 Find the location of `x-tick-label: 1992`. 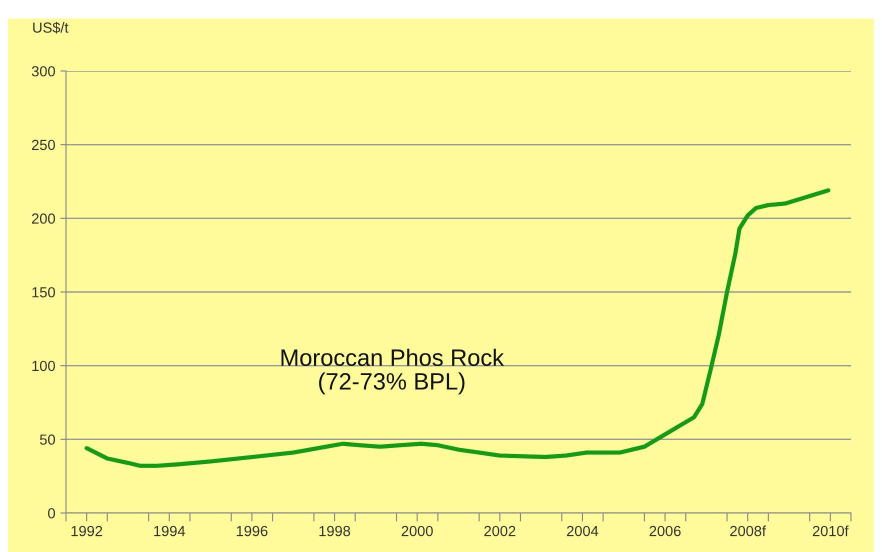

x-tick-label: 1992 is located at coordinates (87, 531).